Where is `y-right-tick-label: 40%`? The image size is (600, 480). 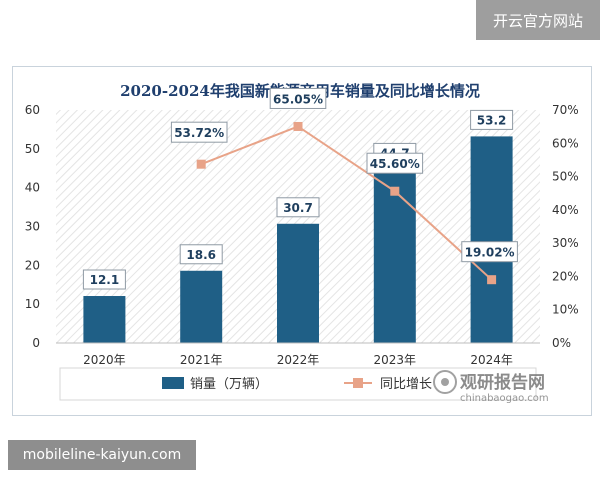 y-right-tick-label: 40% is located at coordinates (565, 210).